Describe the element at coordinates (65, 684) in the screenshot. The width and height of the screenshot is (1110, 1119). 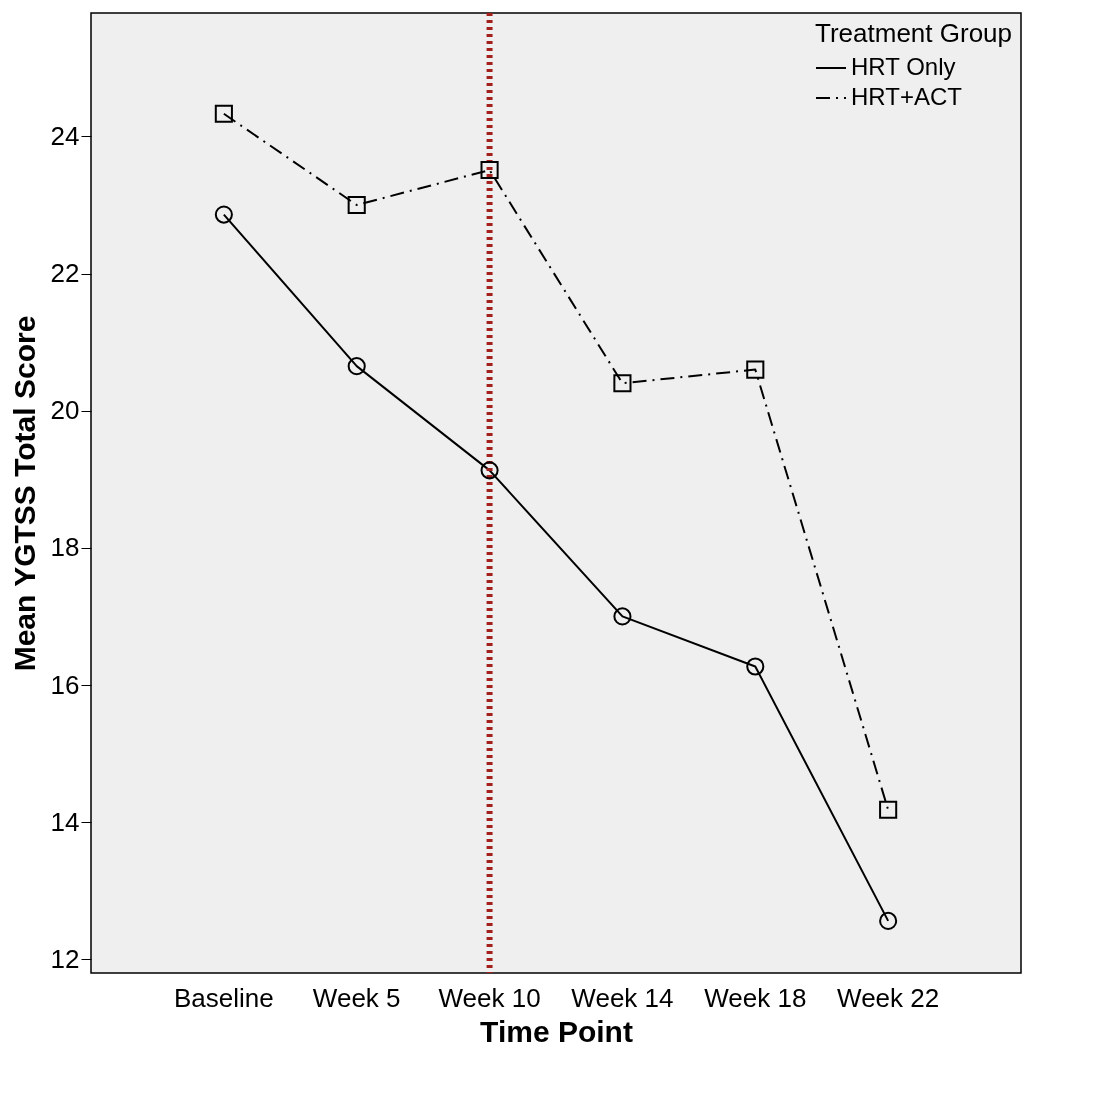
I see `y-tick-label: 16` at that location.